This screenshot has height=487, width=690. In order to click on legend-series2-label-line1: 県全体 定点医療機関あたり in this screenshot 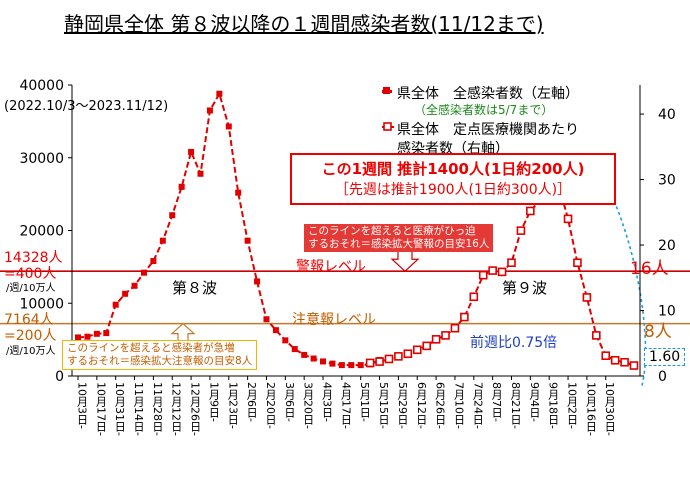, I will do `click(488, 130)`.